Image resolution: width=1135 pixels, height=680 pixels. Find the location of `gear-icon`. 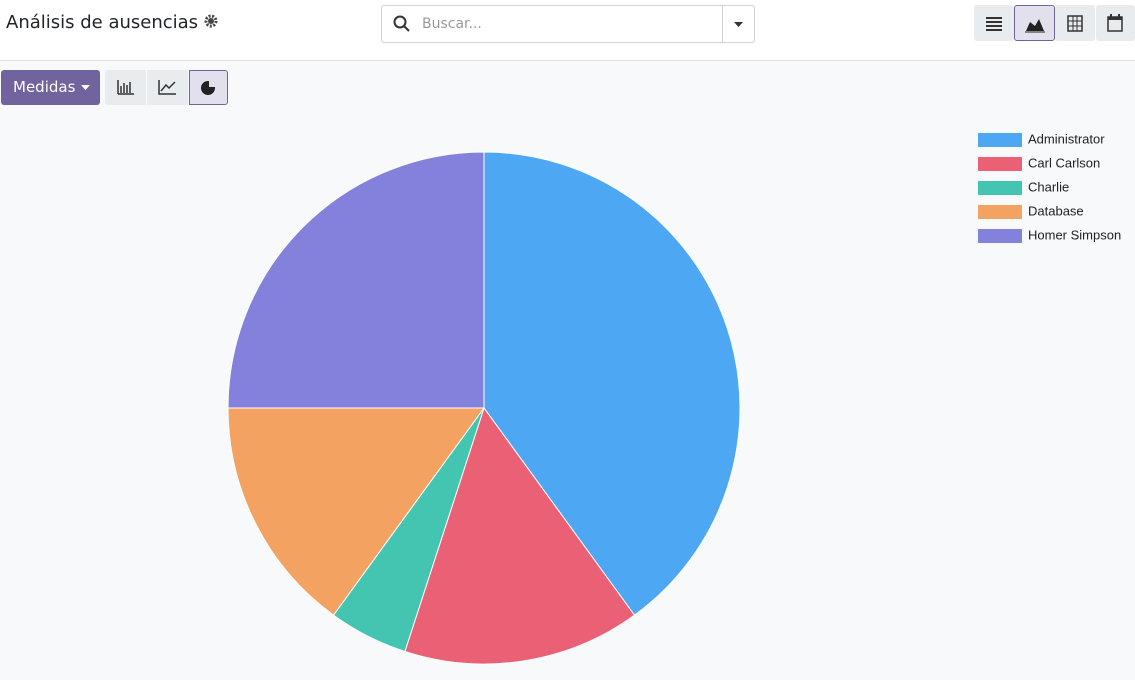

gear-icon is located at coordinates (211, 21).